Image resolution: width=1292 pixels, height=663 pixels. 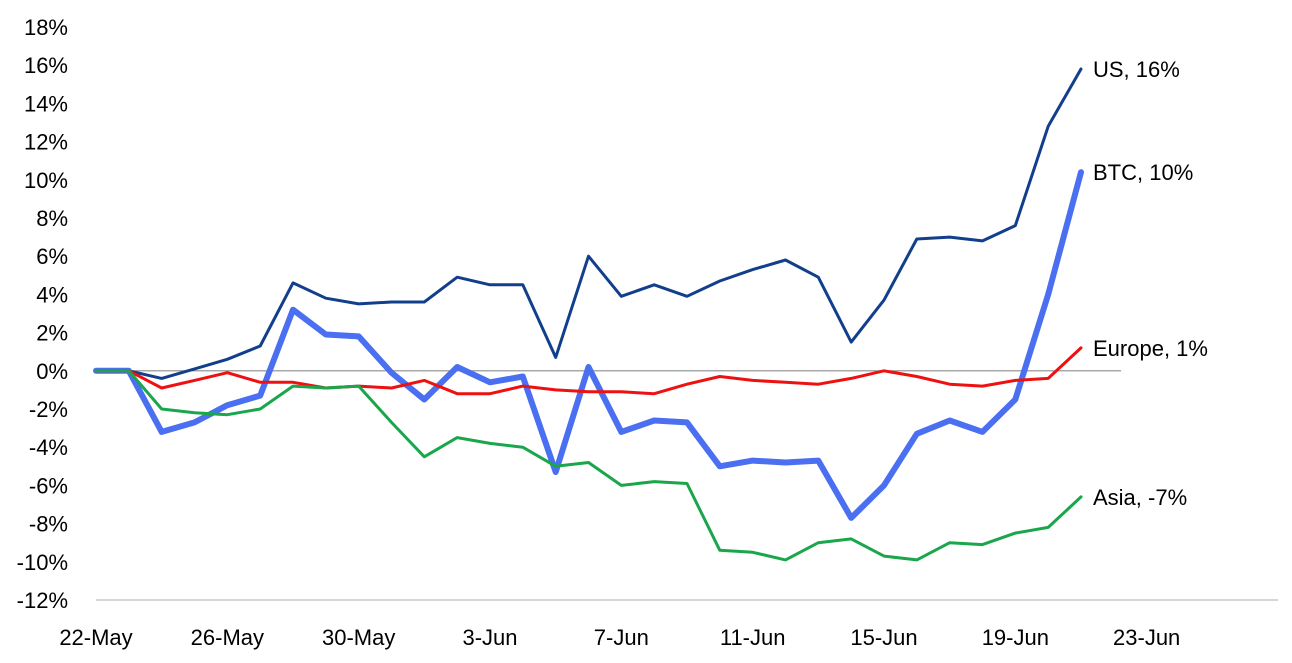 I want to click on x-tick-label: 26-May, so click(x=227, y=637).